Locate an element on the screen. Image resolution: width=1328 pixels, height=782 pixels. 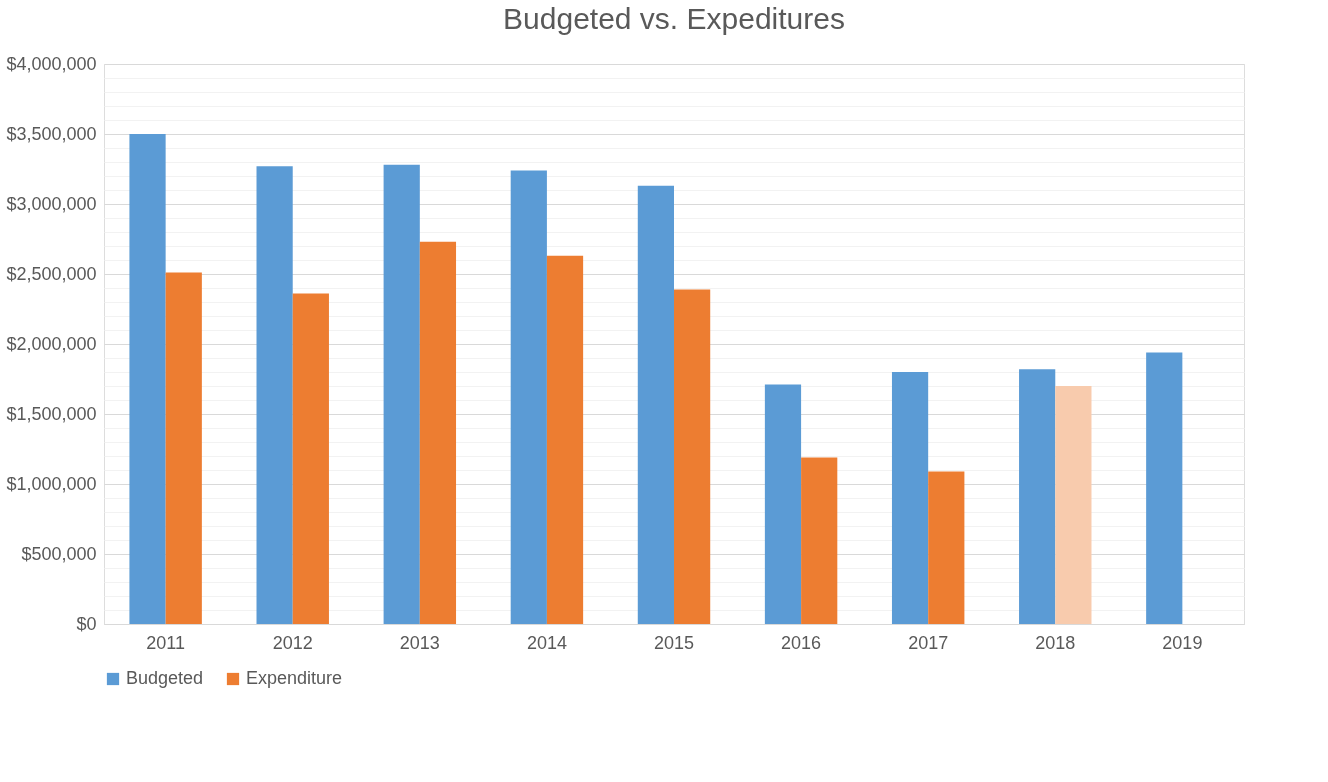
y-tick-label: $1,500,000 is located at coordinates (51, 413).